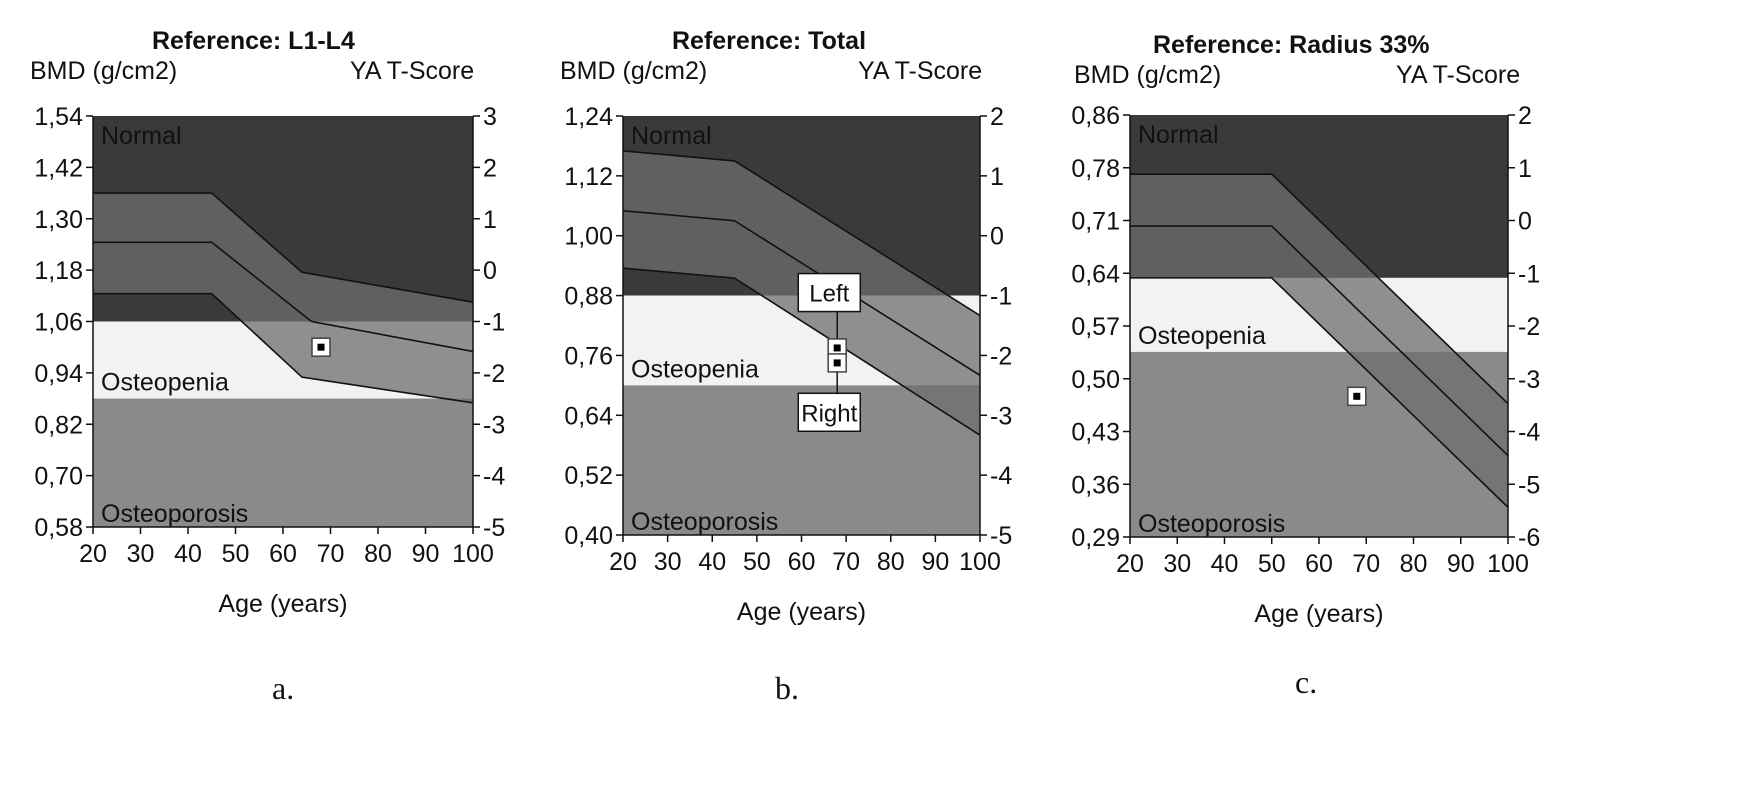 The height and width of the screenshot is (800, 1761). I want to click on zone-band, so click(283, 462).